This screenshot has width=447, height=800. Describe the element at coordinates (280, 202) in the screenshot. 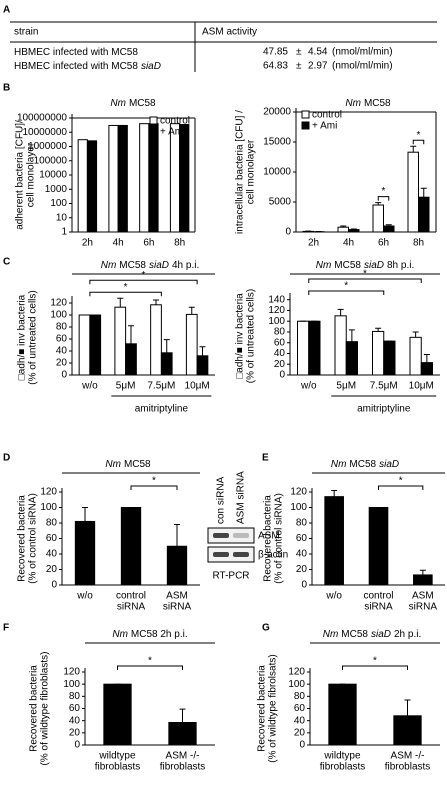

I see `y-tick-label: 5000` at that location.